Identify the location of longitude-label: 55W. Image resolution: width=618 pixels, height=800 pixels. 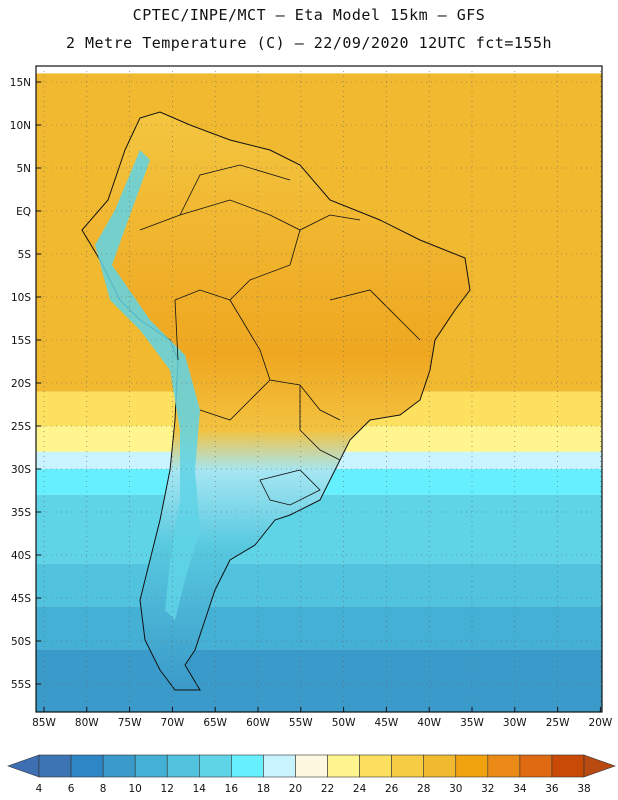
(301, 723).